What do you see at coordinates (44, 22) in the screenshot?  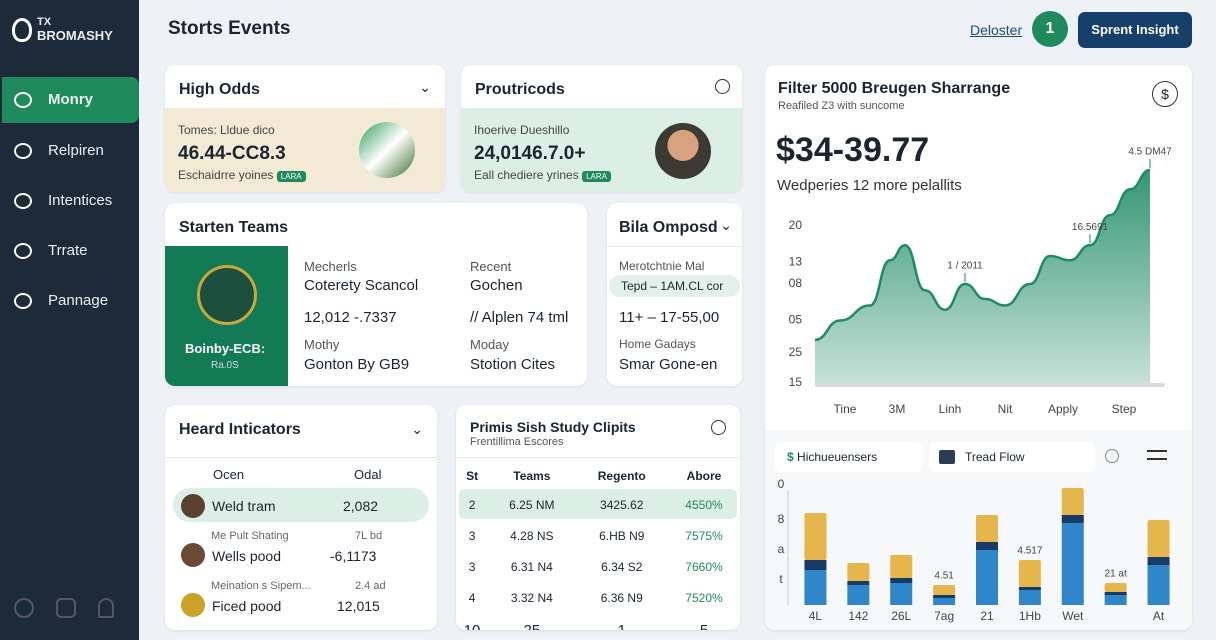 I see `logo-text: TX` at bounding box center [44, 22].